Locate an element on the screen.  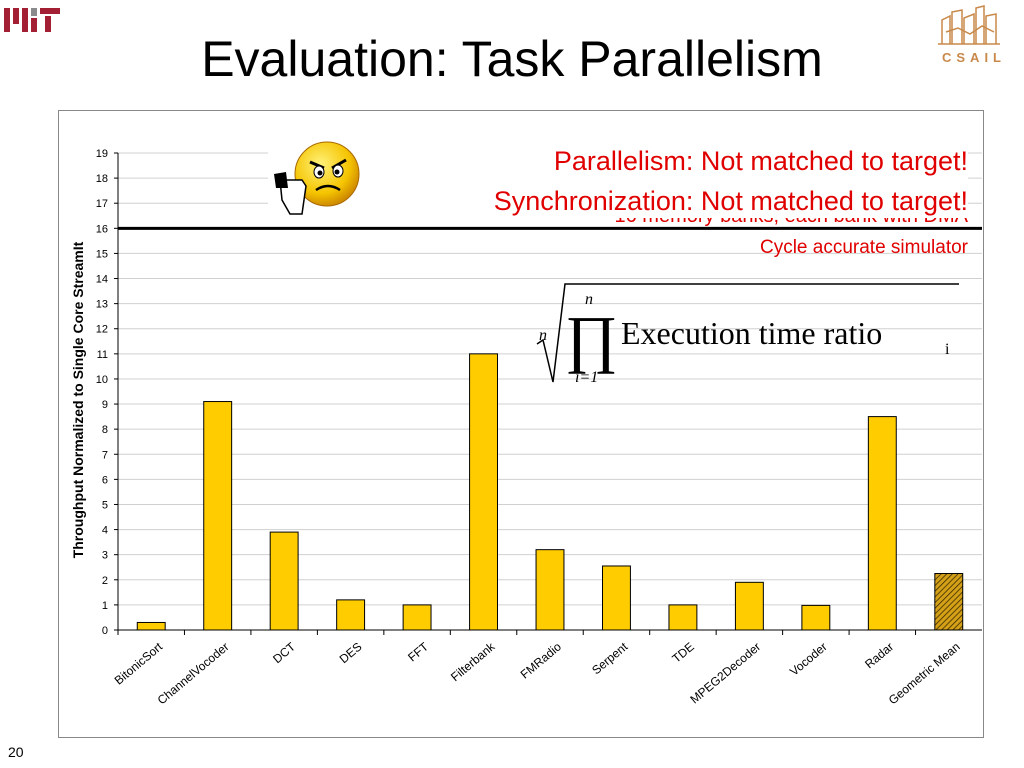
bar-tde is located at coordinates (683, 617).